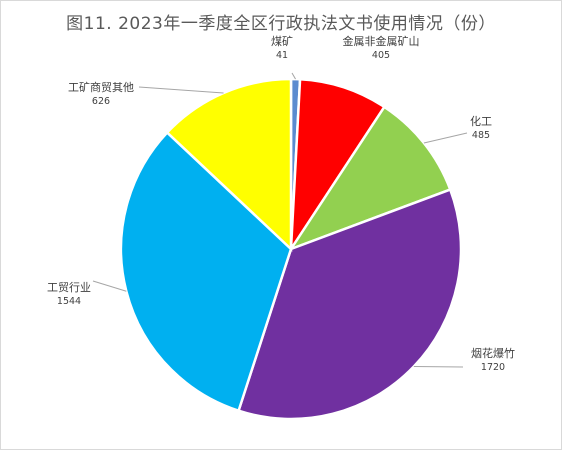 The image size is (562, 450). Describe the element at coordinates (101, 101) in the screenshot. I see `slice-value-5: 626` at that location.